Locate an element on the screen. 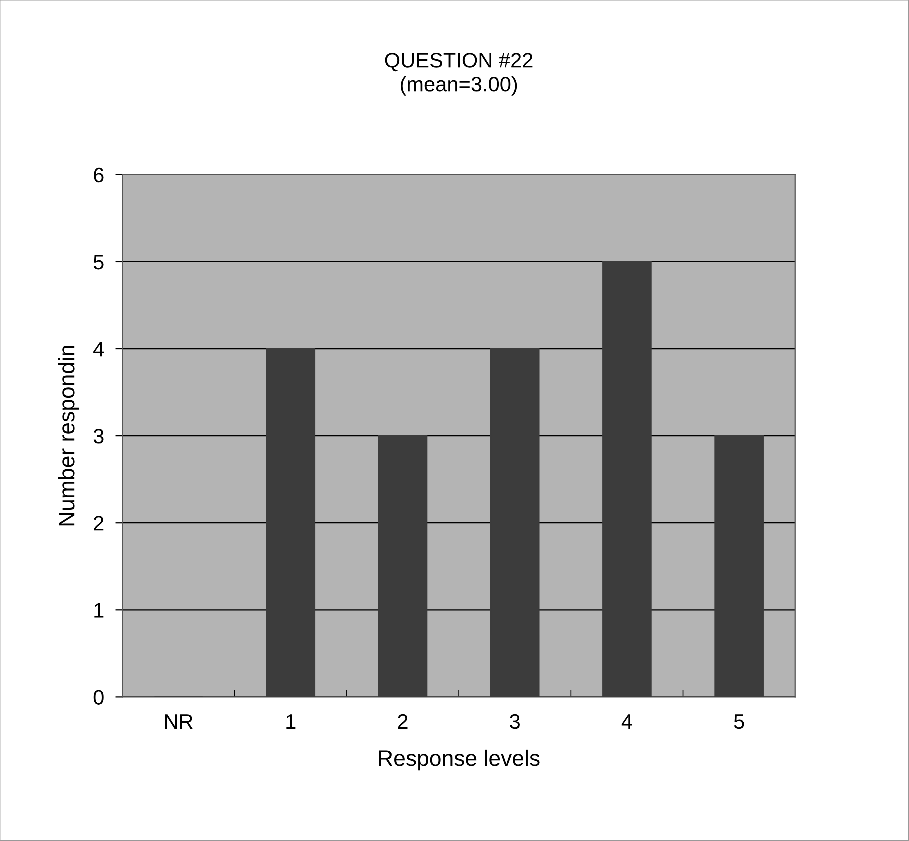 The height and width of the screenshot is (841, 909). y-tick-label: 1 is located at coordinates (99, 610).